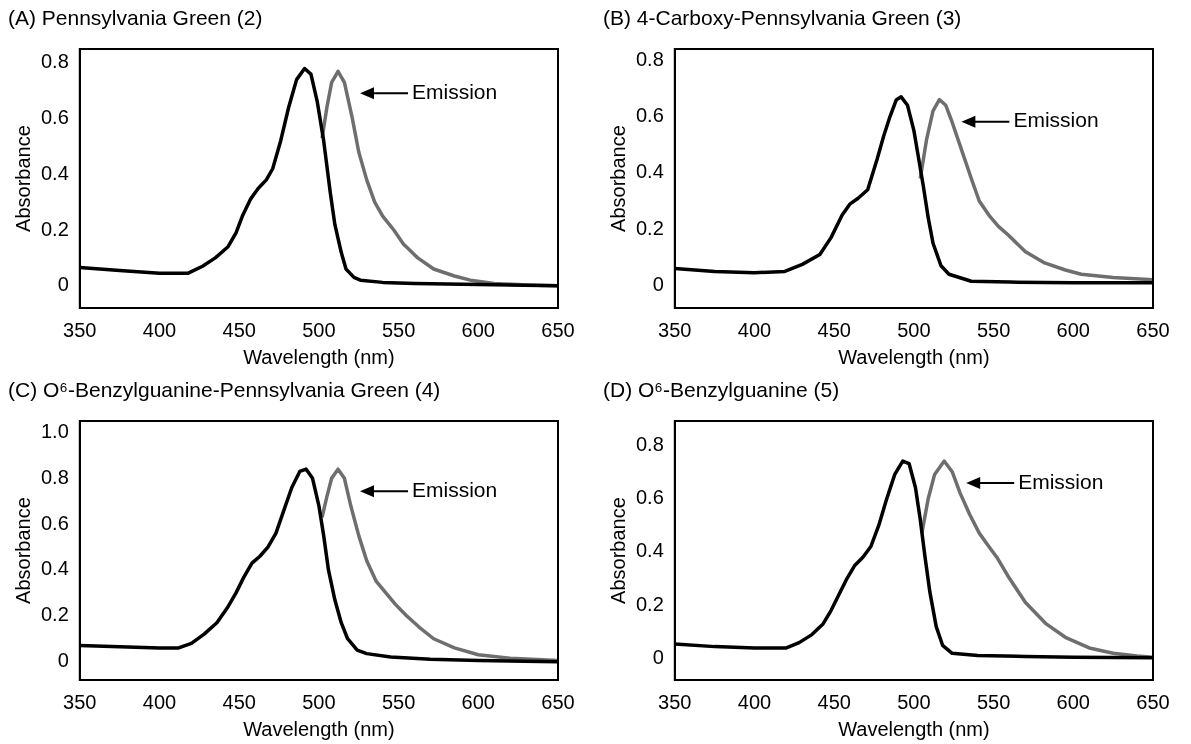 Image resolution: width=1191 pixels, height=744 pixels. Describe the element at coordinates (783, 18) in the screenshot. I see `chart-title: (B) 4-Carboxy-Pennsylvania Green (3)` at that location.